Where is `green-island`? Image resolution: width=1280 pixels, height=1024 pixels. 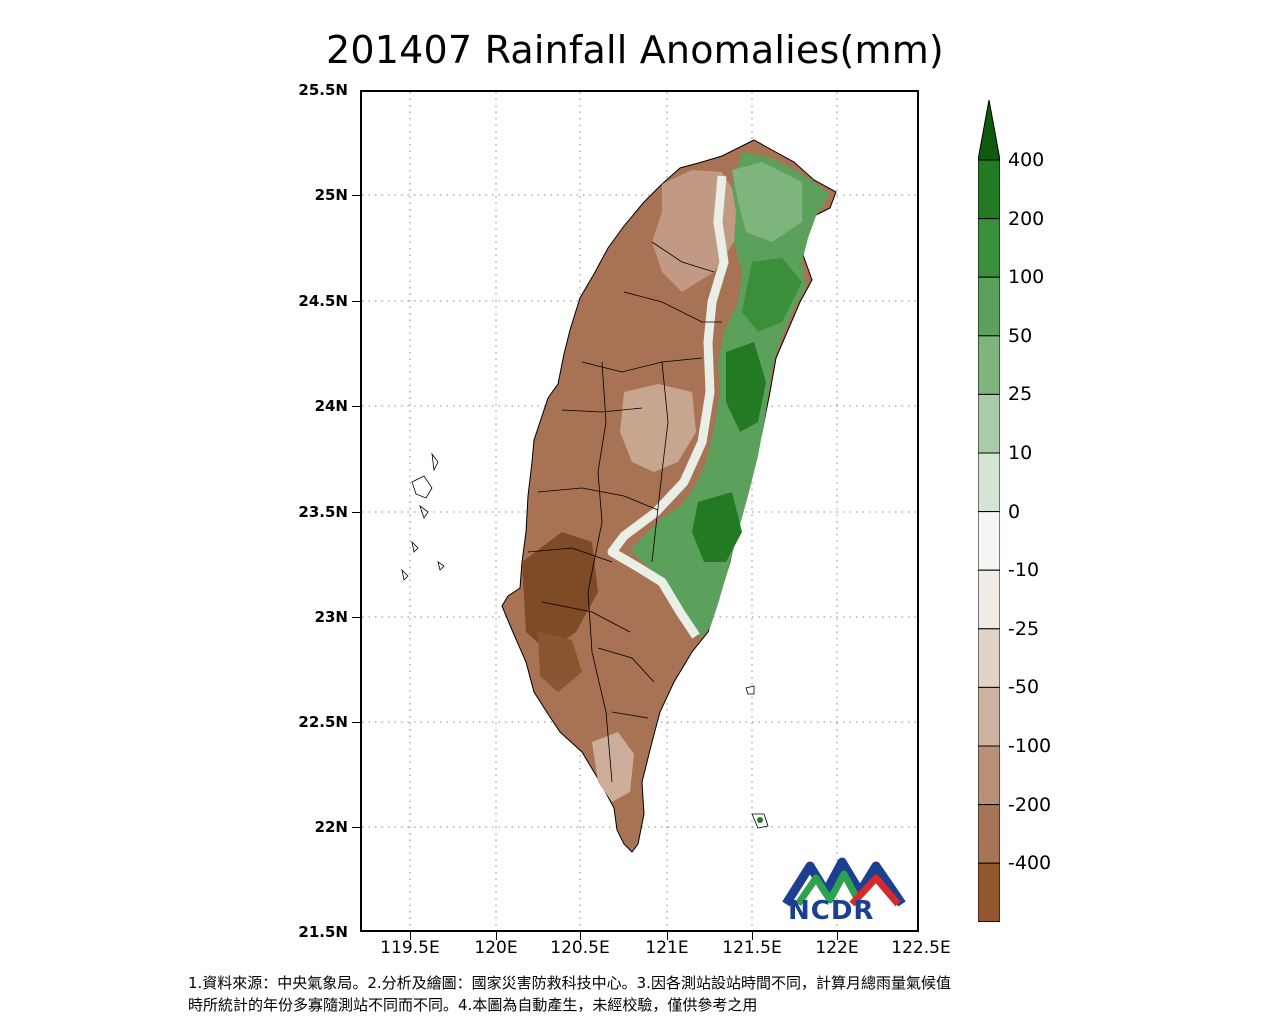
green-island is located at coordinates (750, 690).